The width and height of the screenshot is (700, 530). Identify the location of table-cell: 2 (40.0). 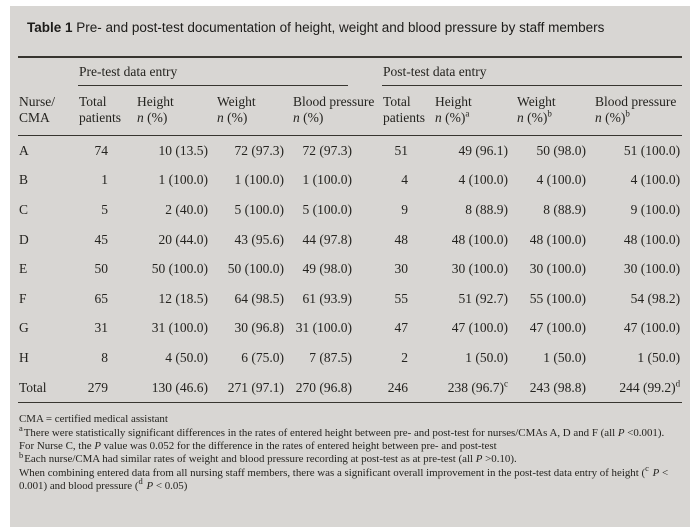
(186, 209).